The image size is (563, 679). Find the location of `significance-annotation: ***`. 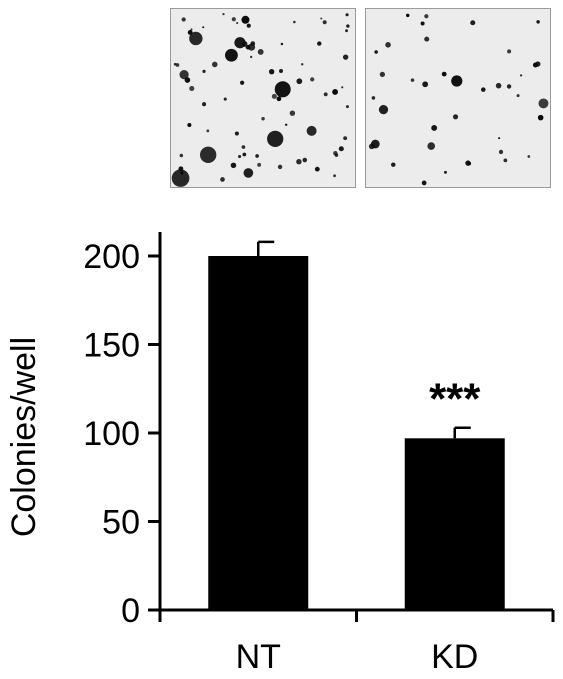

significance-annotation: *** is located at coordinates (455, 399).